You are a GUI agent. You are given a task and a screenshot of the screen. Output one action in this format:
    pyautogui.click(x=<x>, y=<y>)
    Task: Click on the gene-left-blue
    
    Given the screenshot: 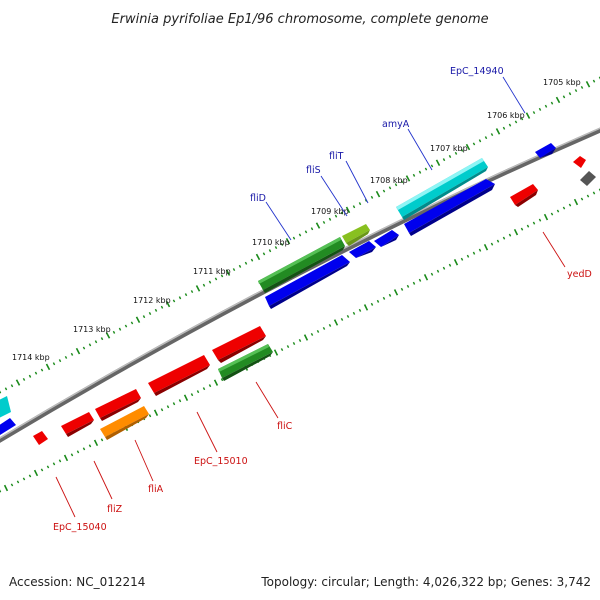 What is the action you would take?
    pyautogui.click(x=8, y=426)
    